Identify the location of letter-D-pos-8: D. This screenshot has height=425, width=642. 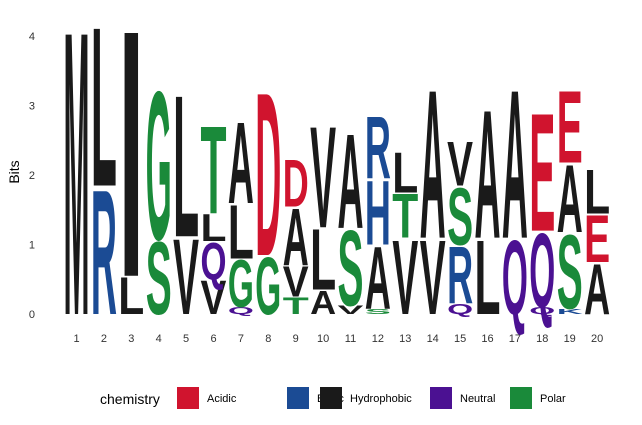
(268, 175).